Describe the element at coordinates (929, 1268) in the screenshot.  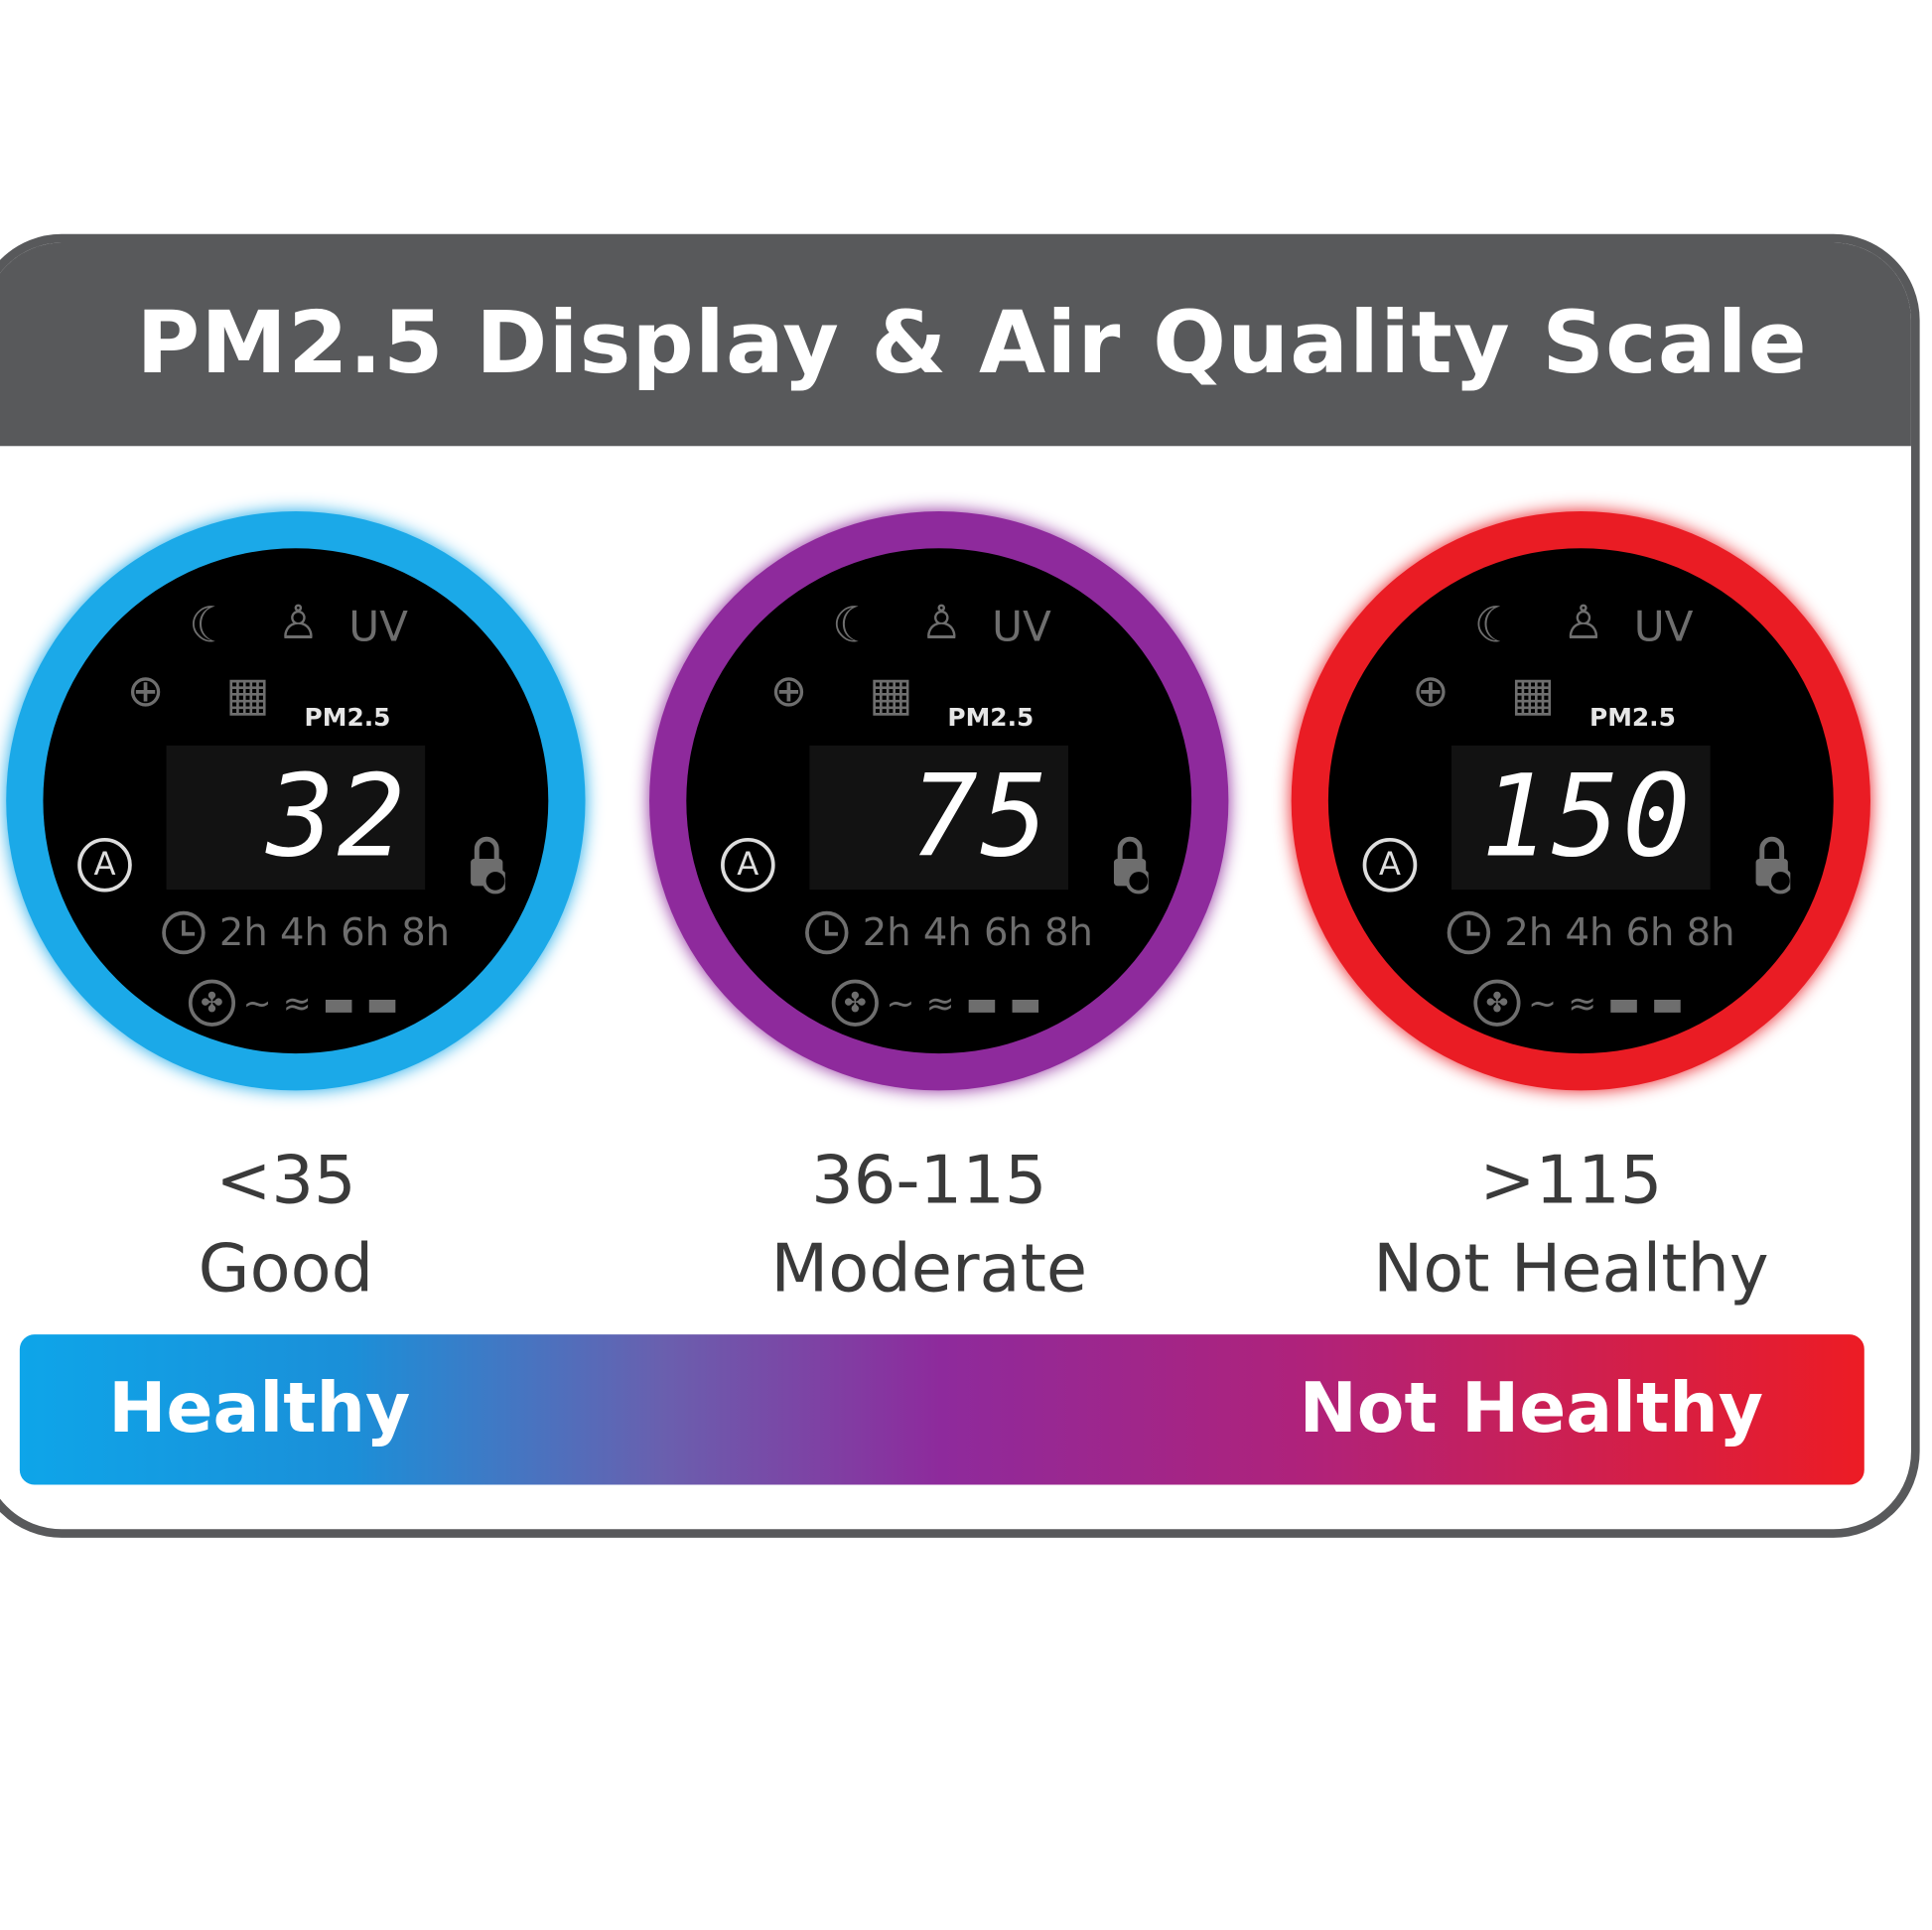
I see `quality-level: Moderate` at that location.